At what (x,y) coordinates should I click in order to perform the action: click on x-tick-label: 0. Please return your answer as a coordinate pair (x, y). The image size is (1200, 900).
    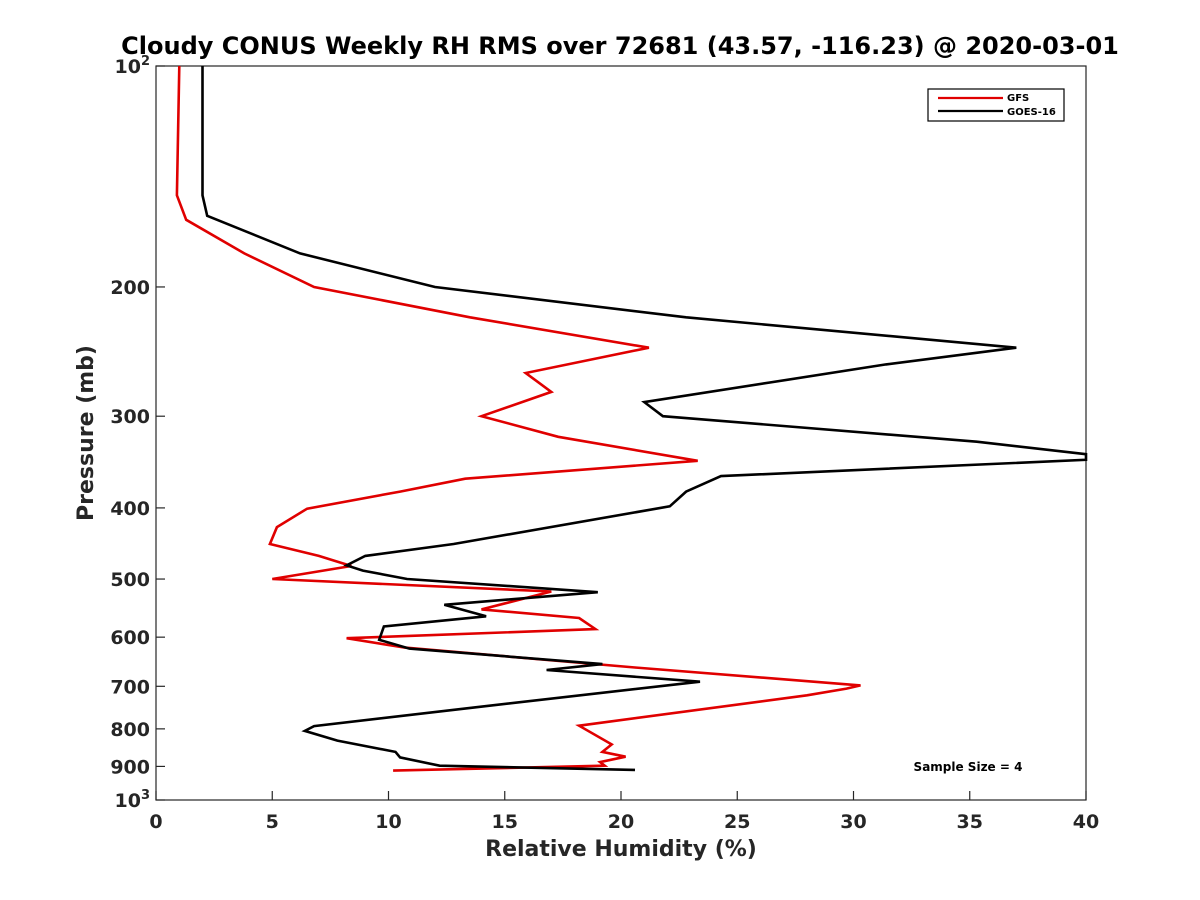
    Looking at the image, I should click on (155, 822).